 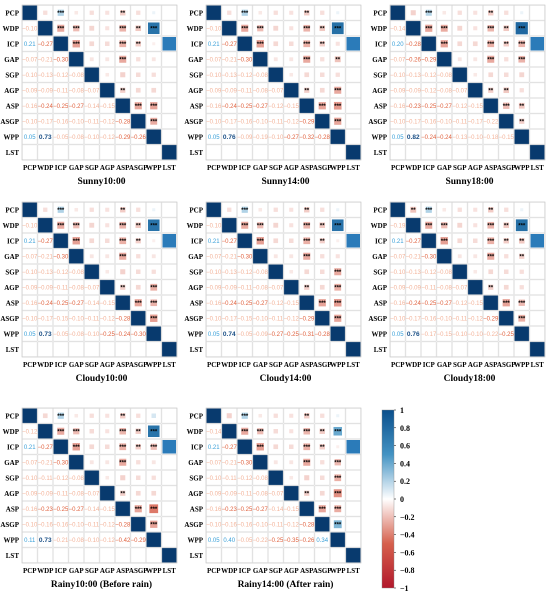 What do you see at coordinates (398, 45) in the screenshot?
I see `correlation-value: 0.20` at bounding box center [398, 45].